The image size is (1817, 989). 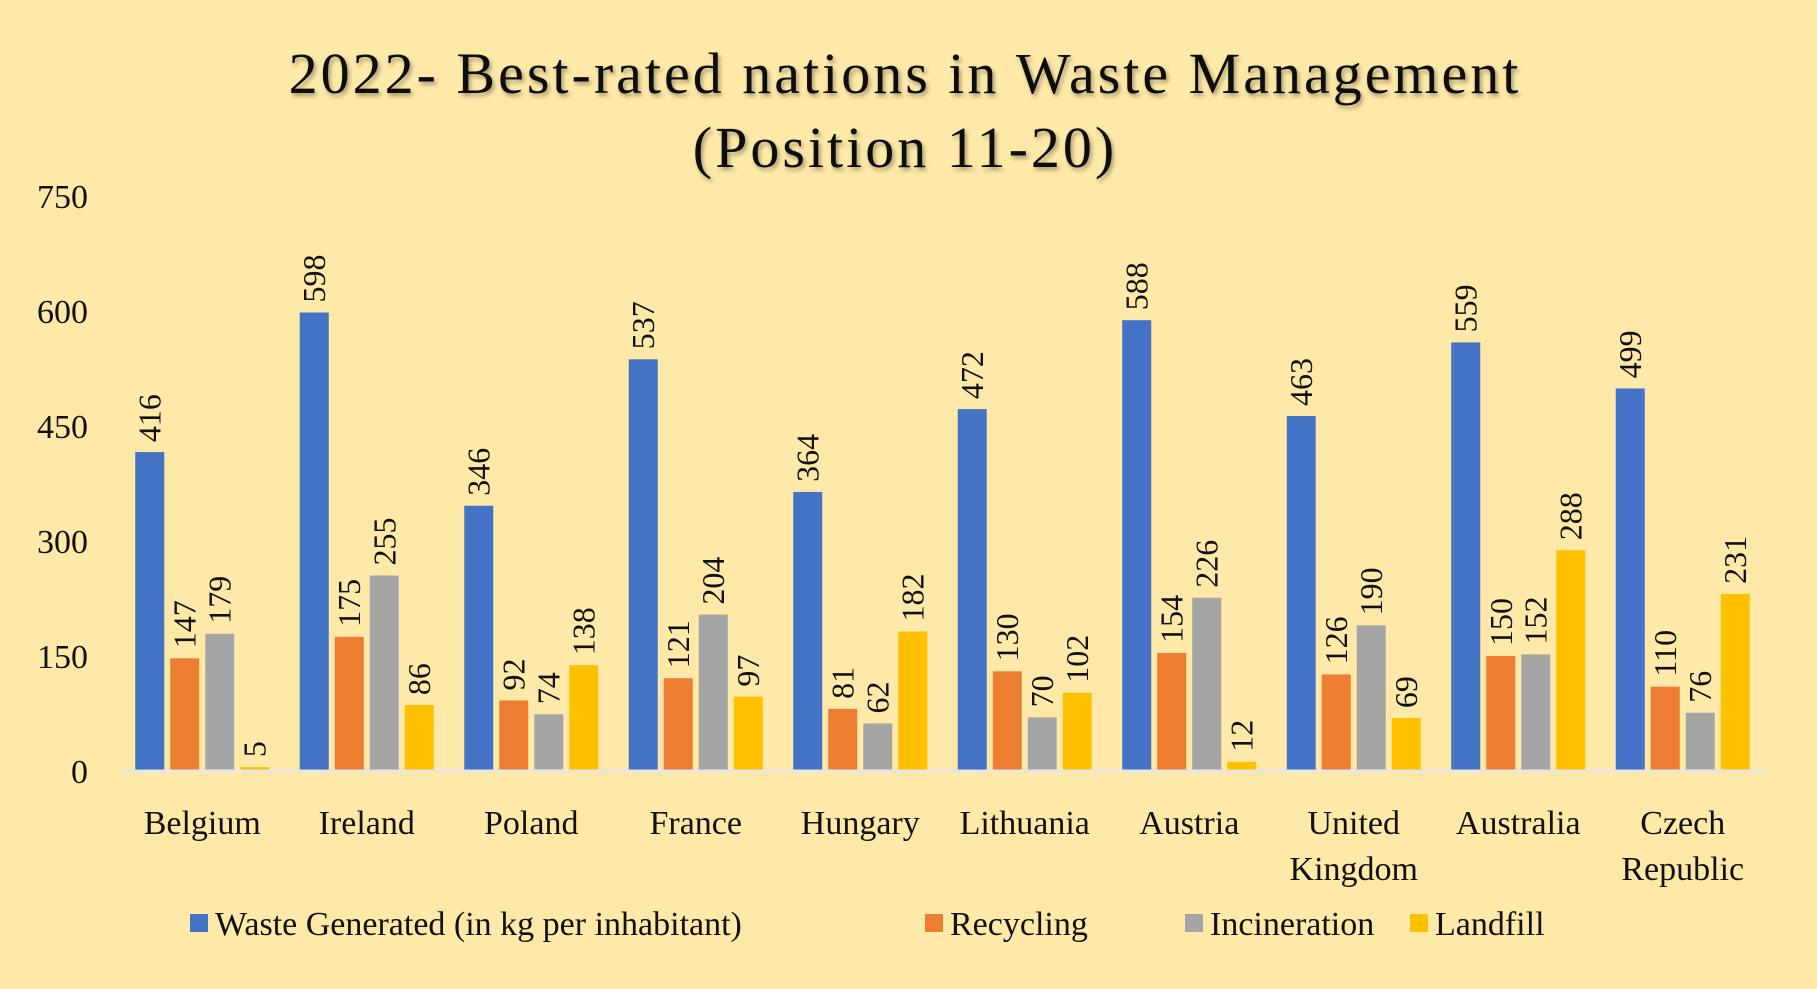 What do you see at coordinates (202, 823) in the screenshot?
I see `x-tick-label: Belgium` at bounding box center [202, 823].